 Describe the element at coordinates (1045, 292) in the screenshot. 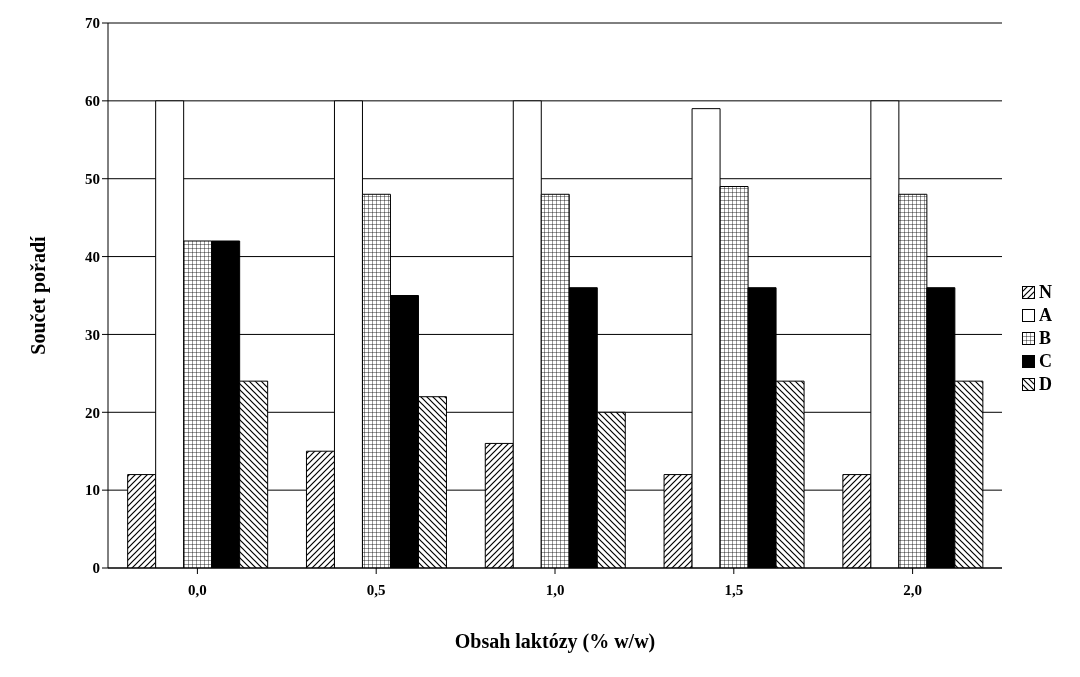

I see `legend-label: N` at that location.